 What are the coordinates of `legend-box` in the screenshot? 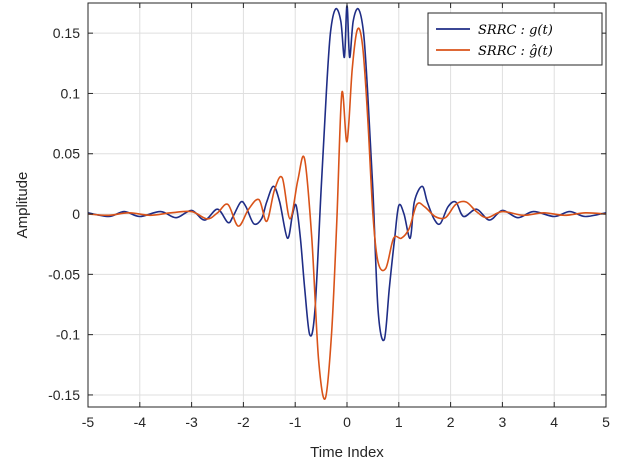 It's located at (515, 39).